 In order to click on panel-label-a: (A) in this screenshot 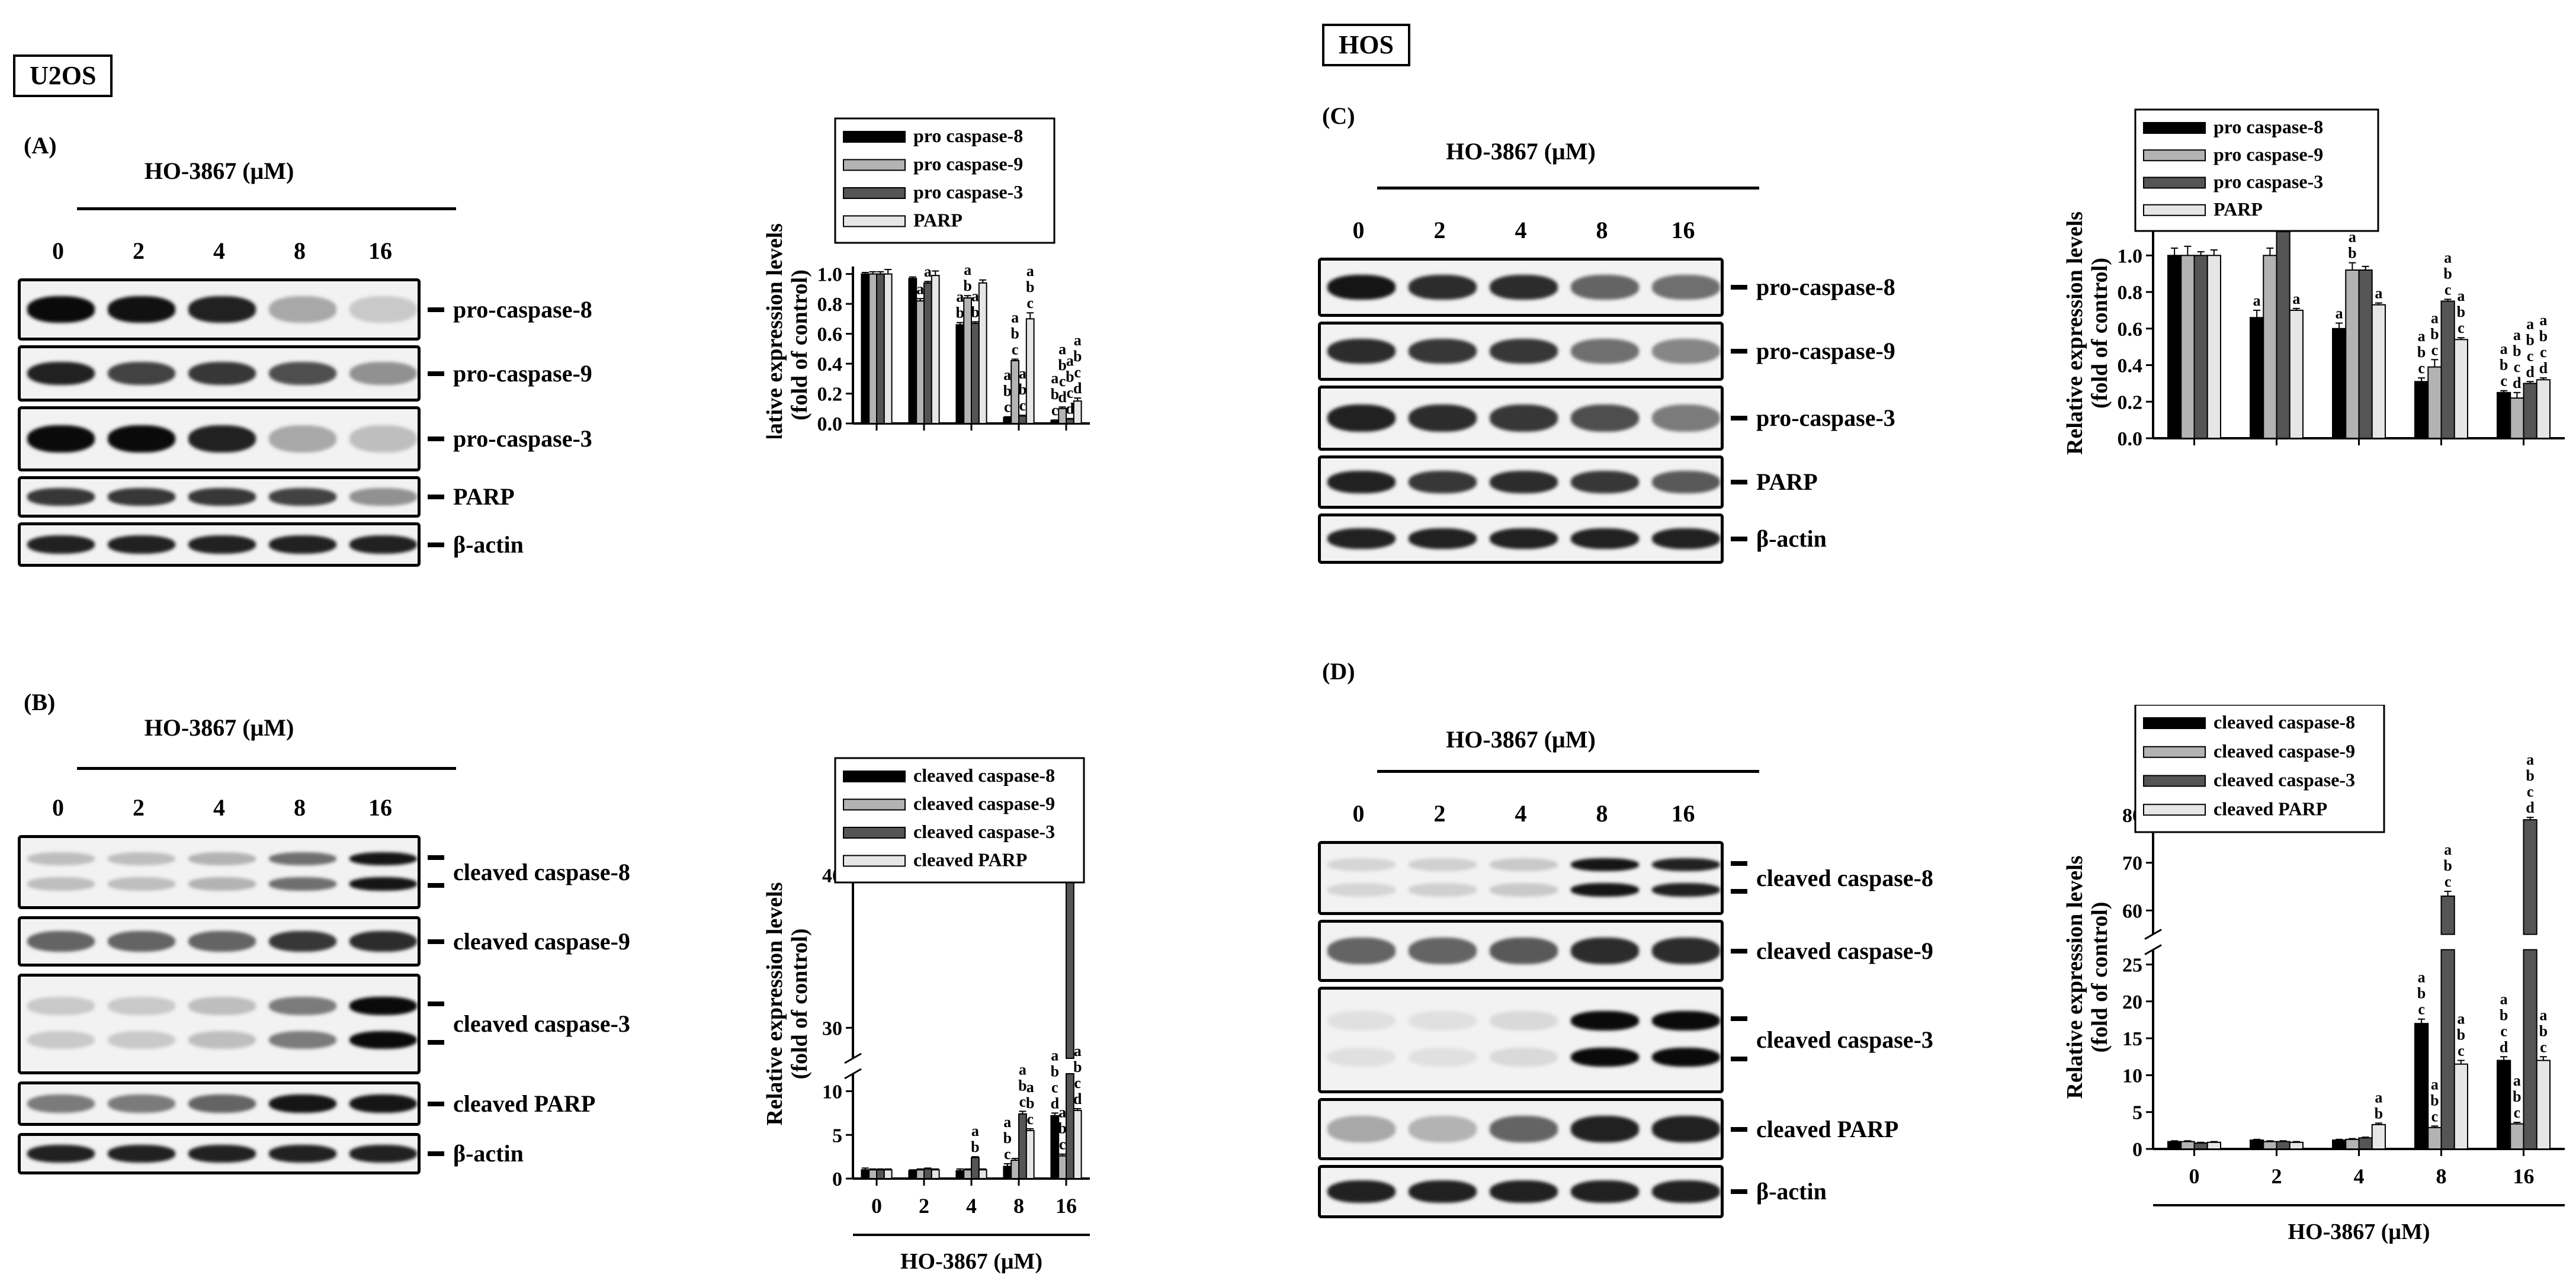, I will do `click(41, 145)`.